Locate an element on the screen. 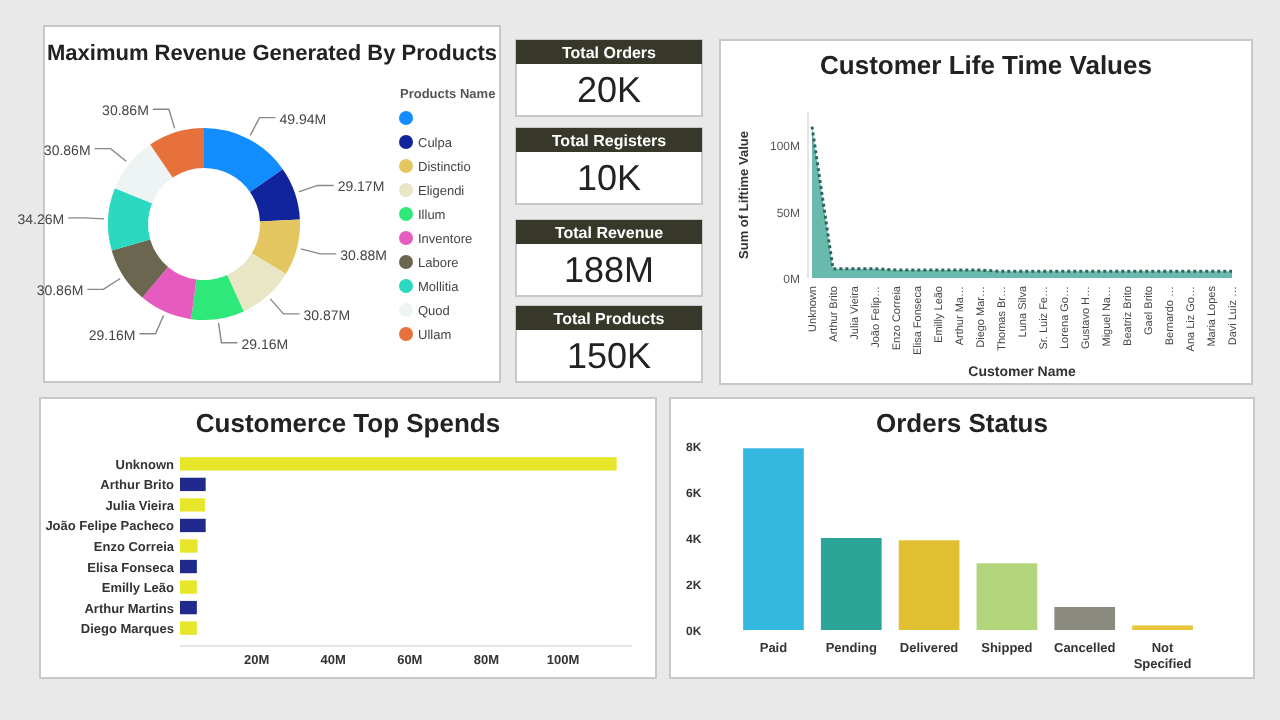  text: Total Products is located at coordinates (609, 319).